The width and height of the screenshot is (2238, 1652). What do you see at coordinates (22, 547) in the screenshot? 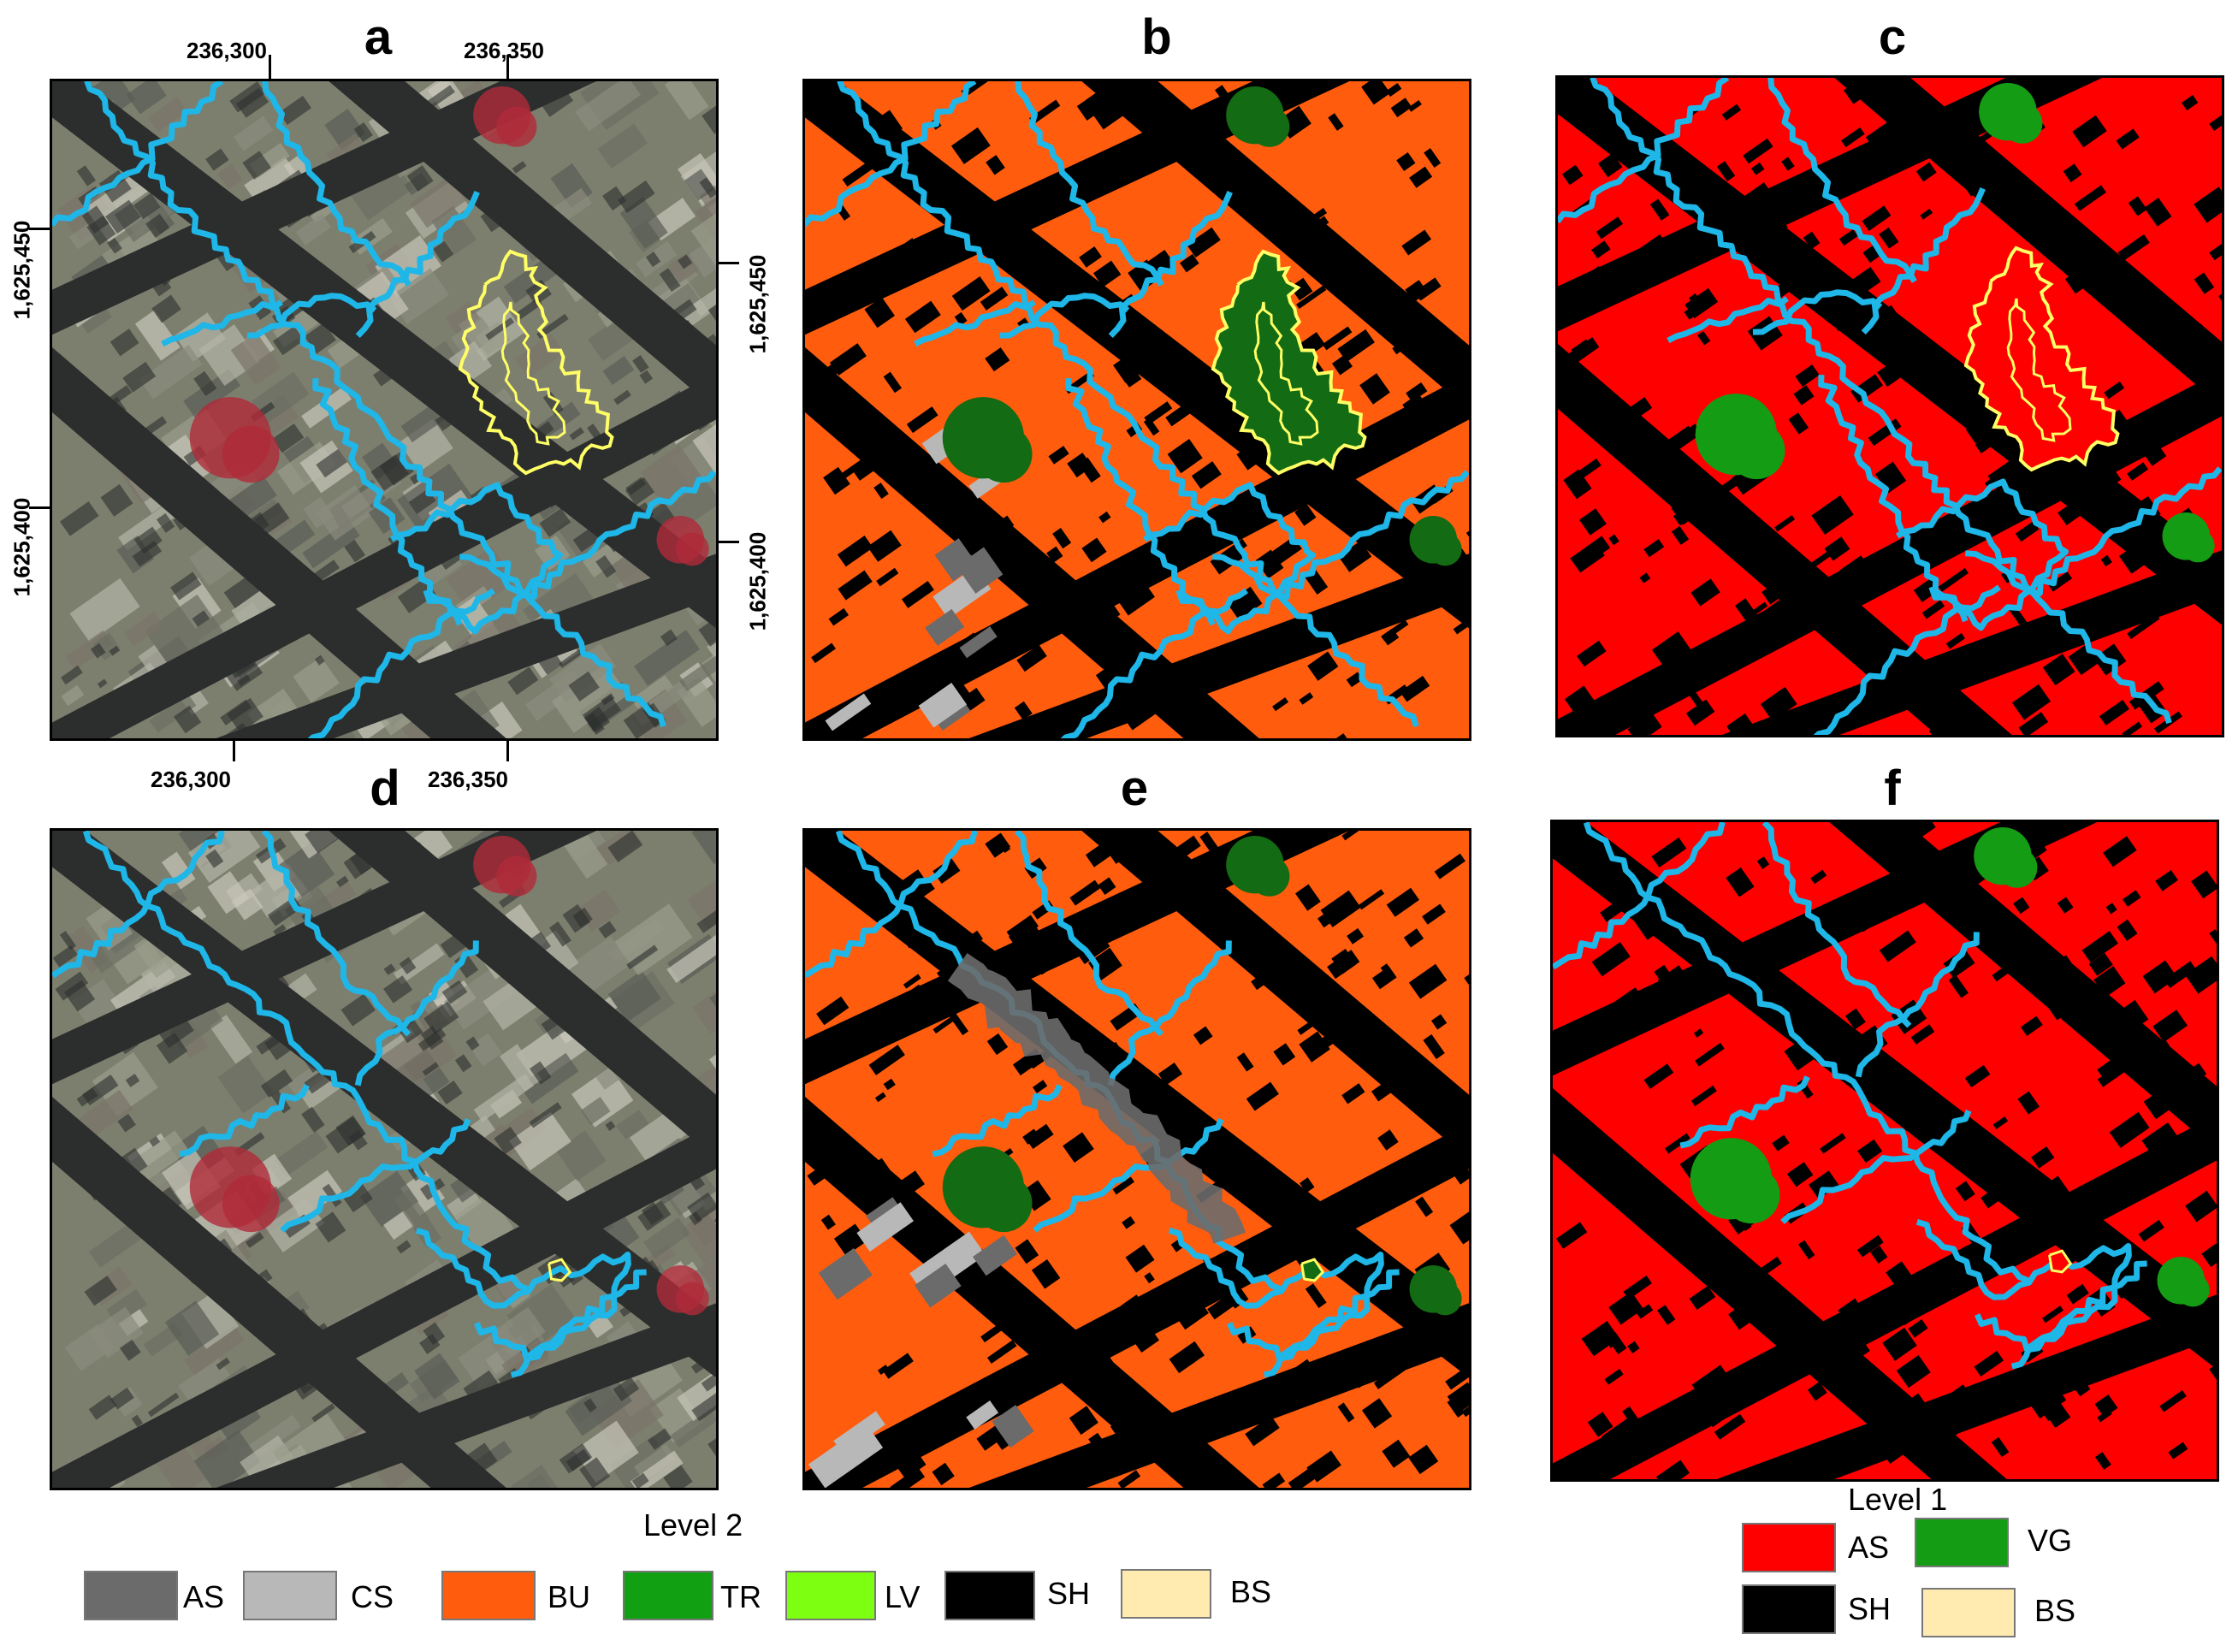
I see `left-y-tick-2: 1,625,400` at bounding box center [22, 547].